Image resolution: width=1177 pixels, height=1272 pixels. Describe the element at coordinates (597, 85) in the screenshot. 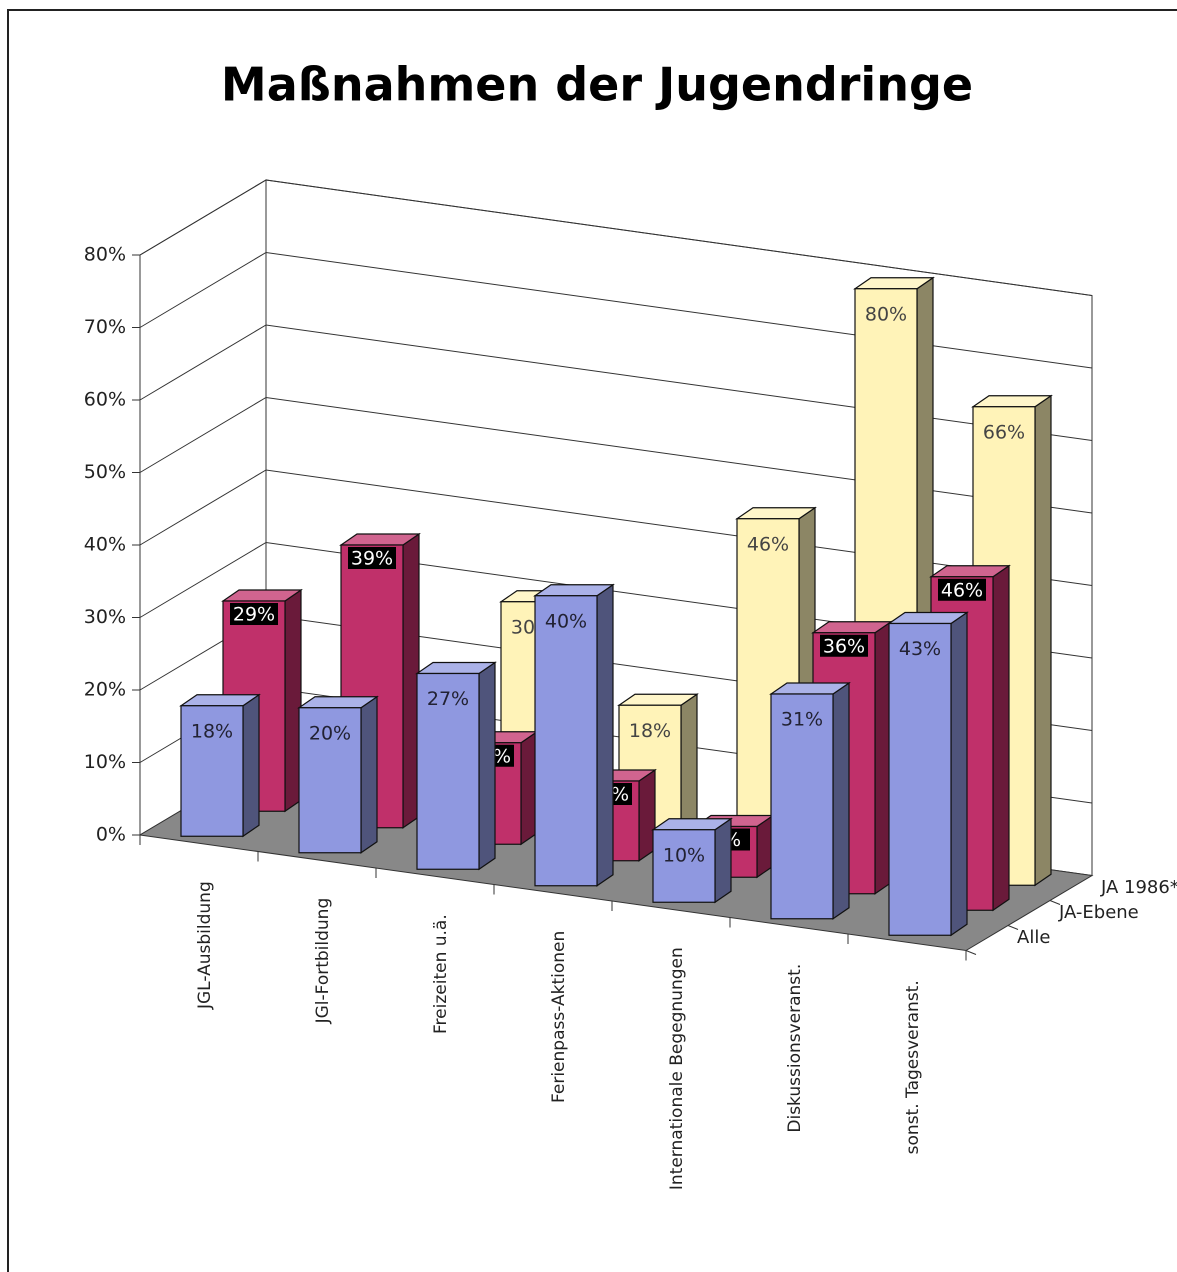

I see `chart-title: Maßnahmen der Jugendringe` at that location.